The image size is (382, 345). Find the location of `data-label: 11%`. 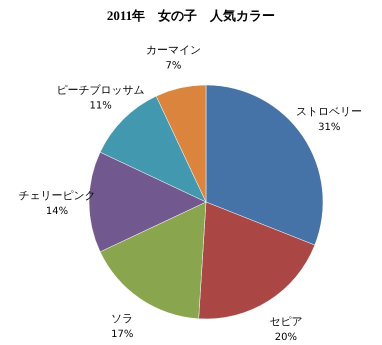

data-label: 11% is located at coordinates (101, 106).